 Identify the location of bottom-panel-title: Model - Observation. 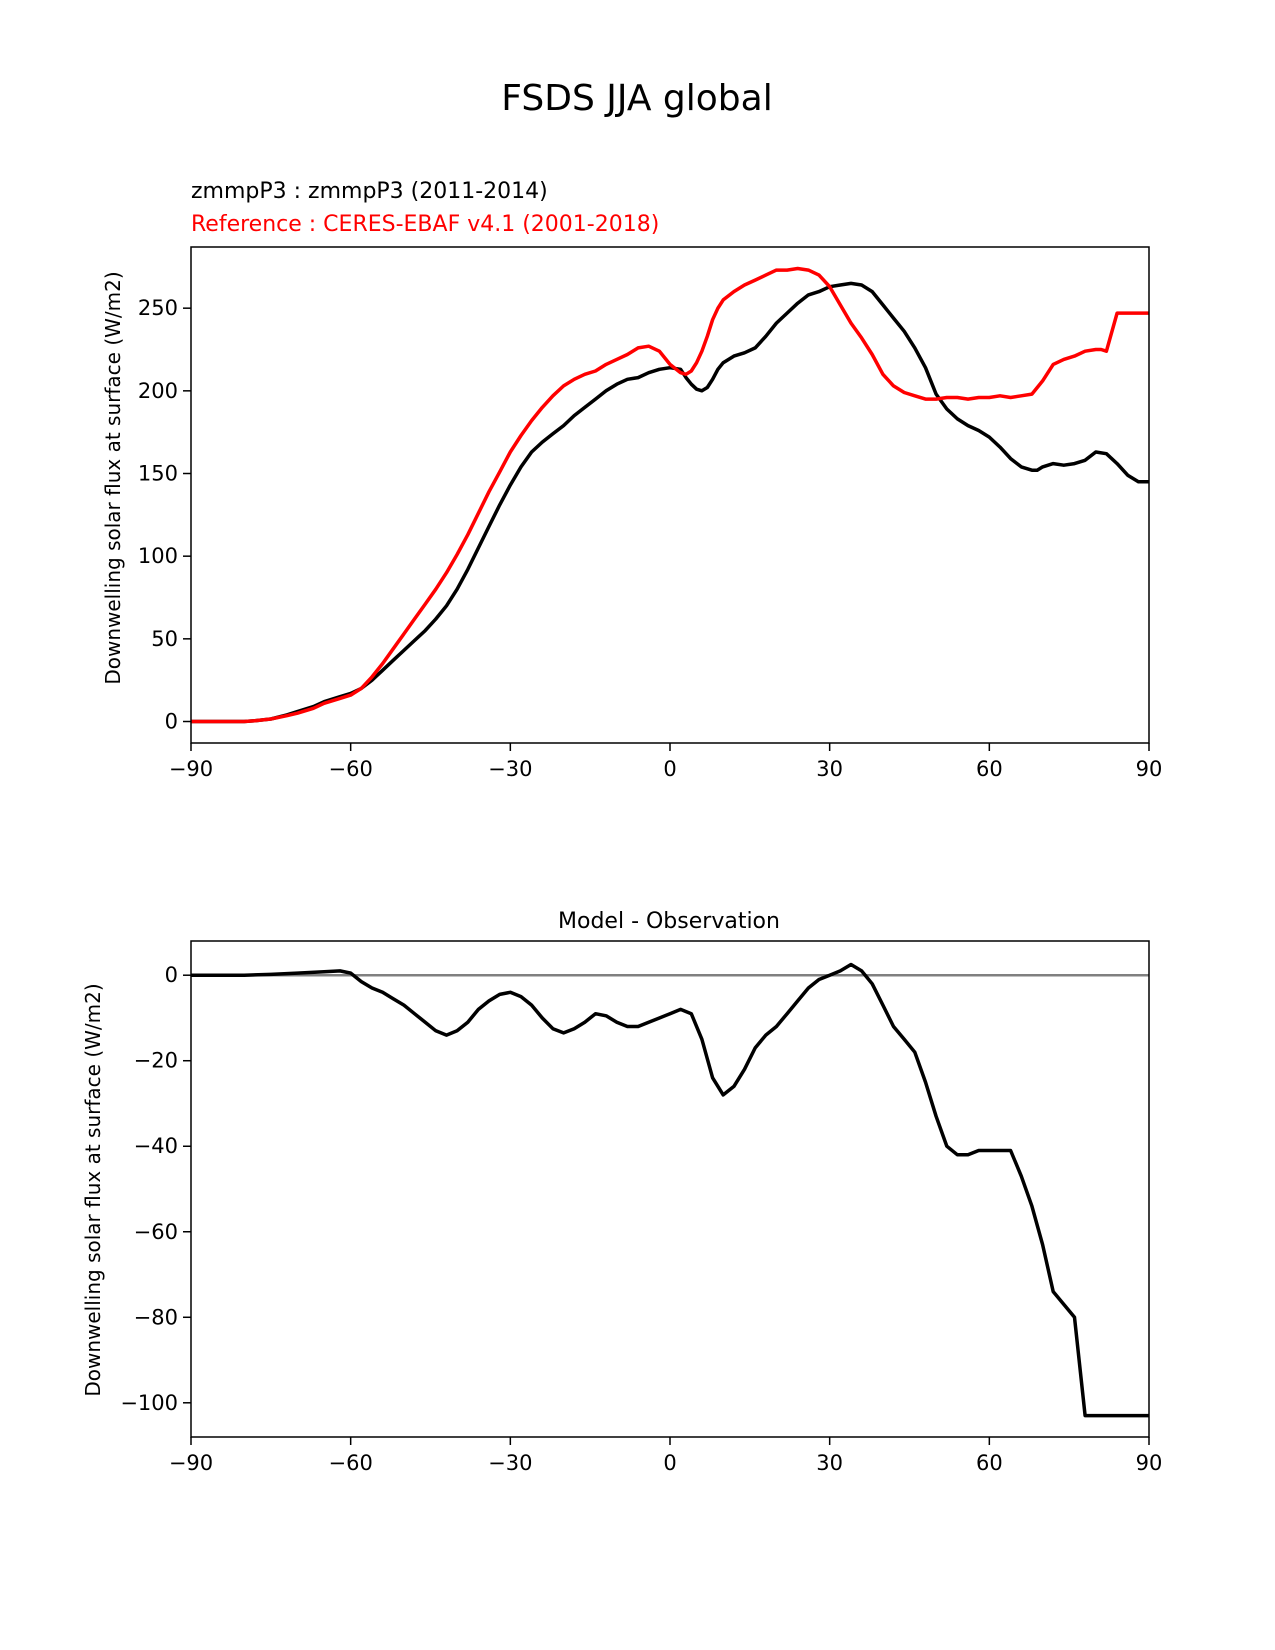
(669, 921).